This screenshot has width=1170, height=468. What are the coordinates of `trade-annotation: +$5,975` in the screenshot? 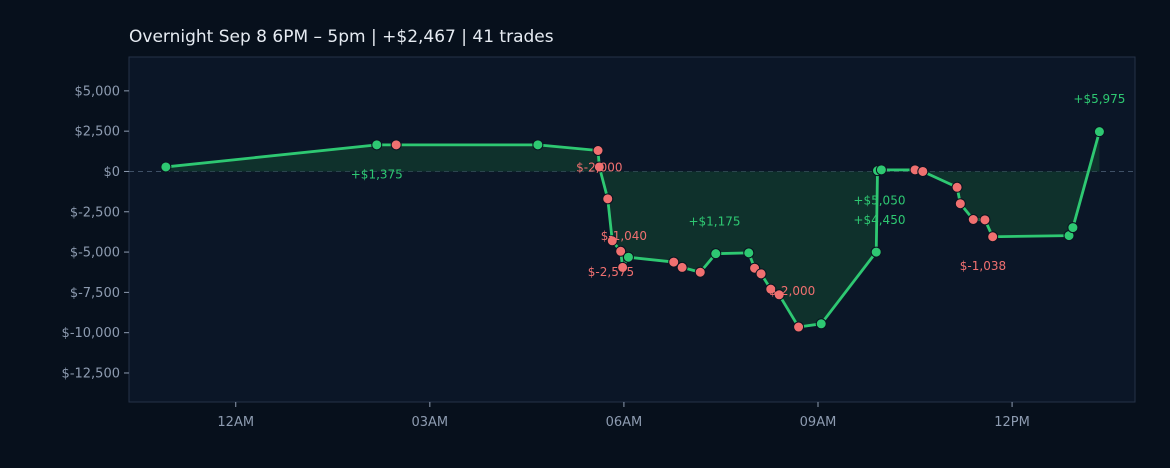 It's located at (1099, 99).